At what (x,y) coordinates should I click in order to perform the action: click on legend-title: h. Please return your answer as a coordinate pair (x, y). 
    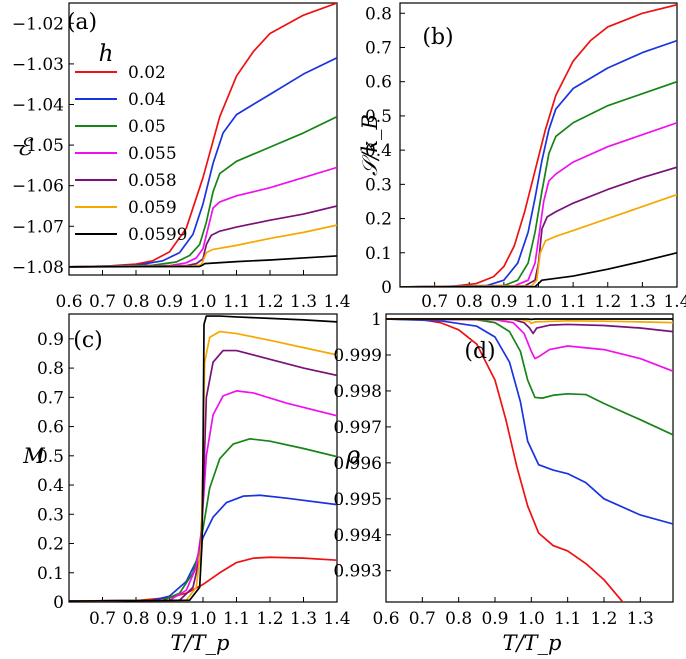
    Looking at the image, I should click on (106, 54).